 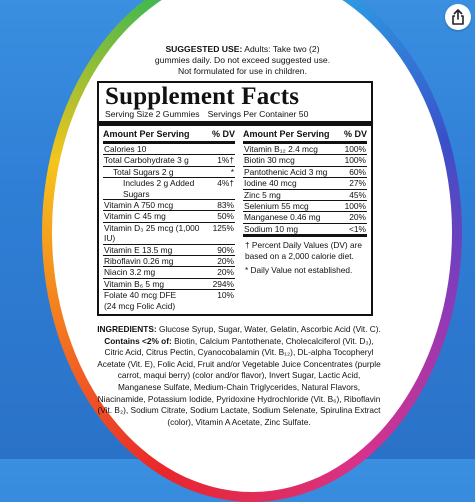 What do you see at coordinates (225, 249) in the screenshot?
I see `nutrient-dv: 90%` at bounding box center [225, 249].